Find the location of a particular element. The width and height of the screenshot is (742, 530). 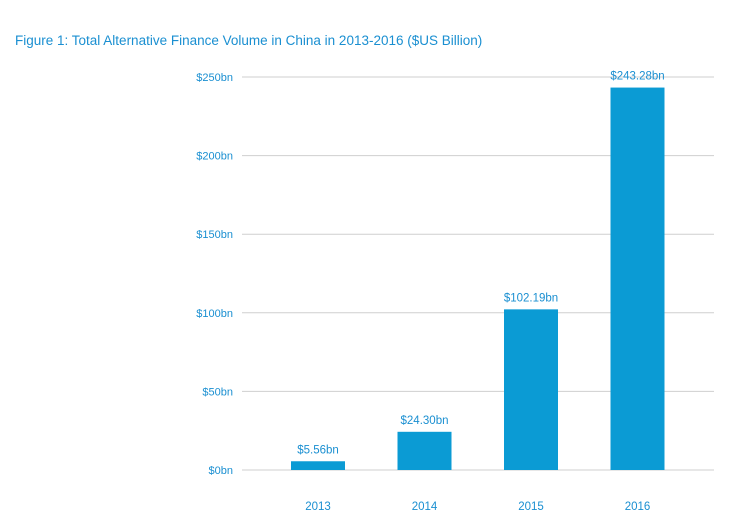

y-tick-label: $150bn is located at coordinates (214, 235).